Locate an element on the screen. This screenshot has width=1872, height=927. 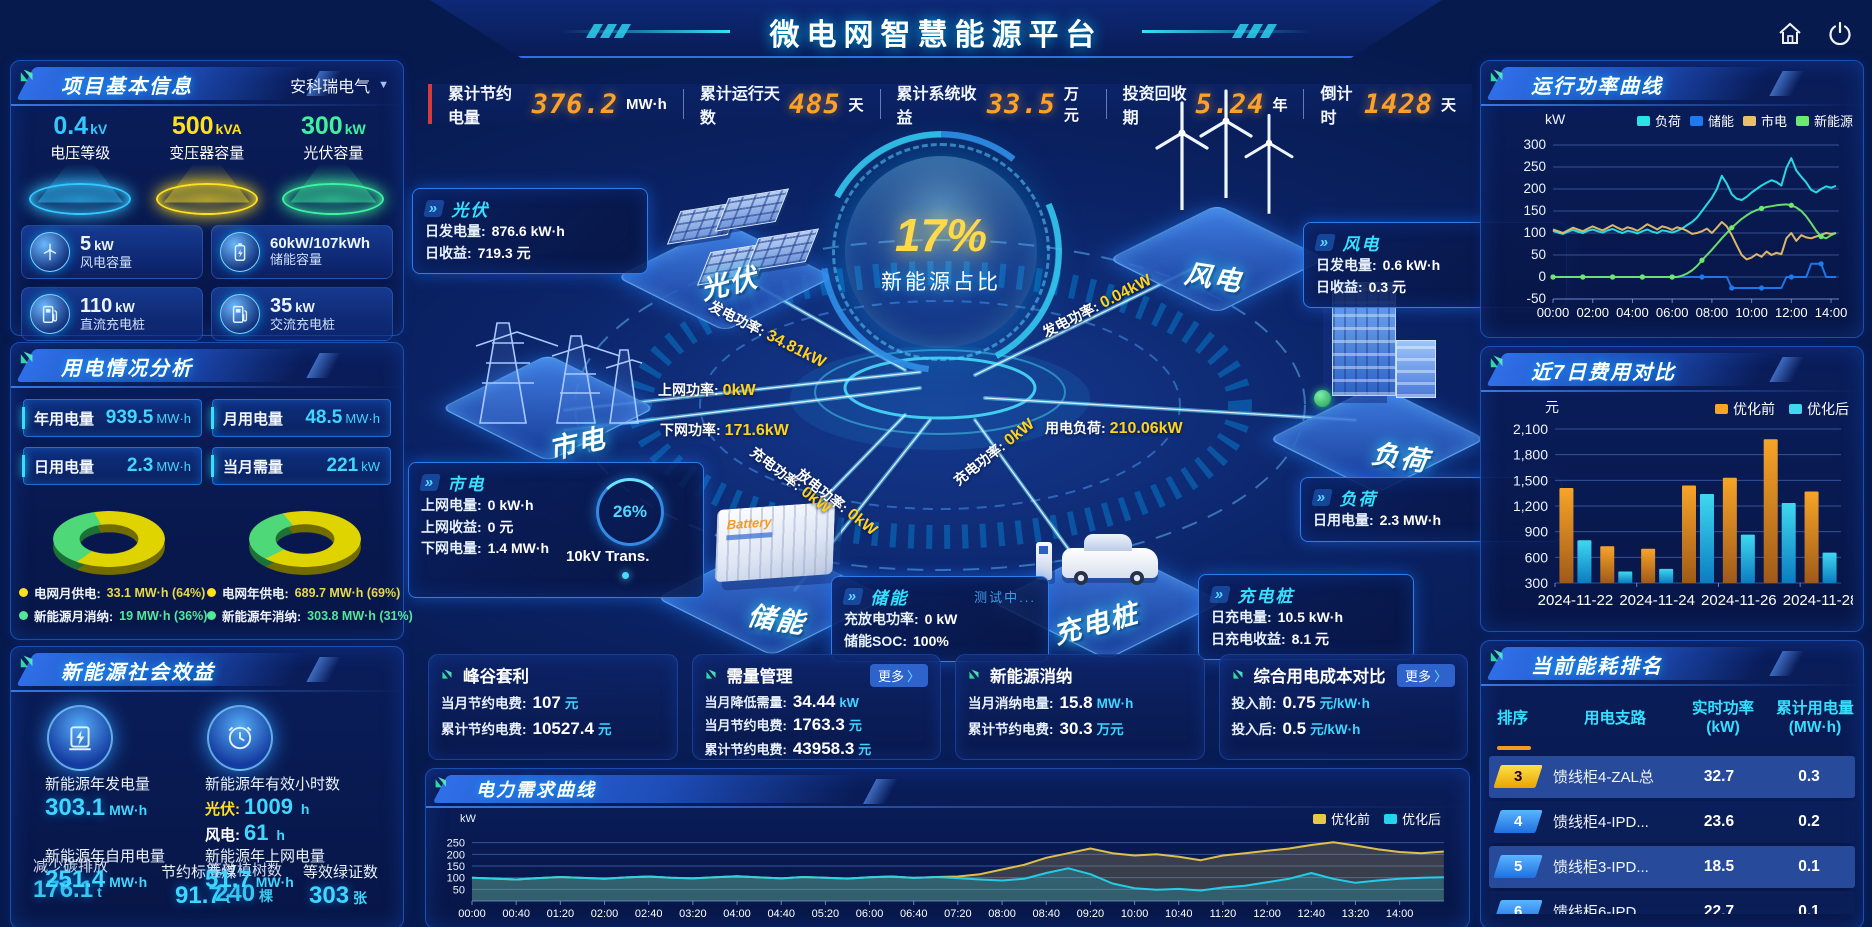
info-row-value: 719.3 元 is located at coordinates (504, 252).